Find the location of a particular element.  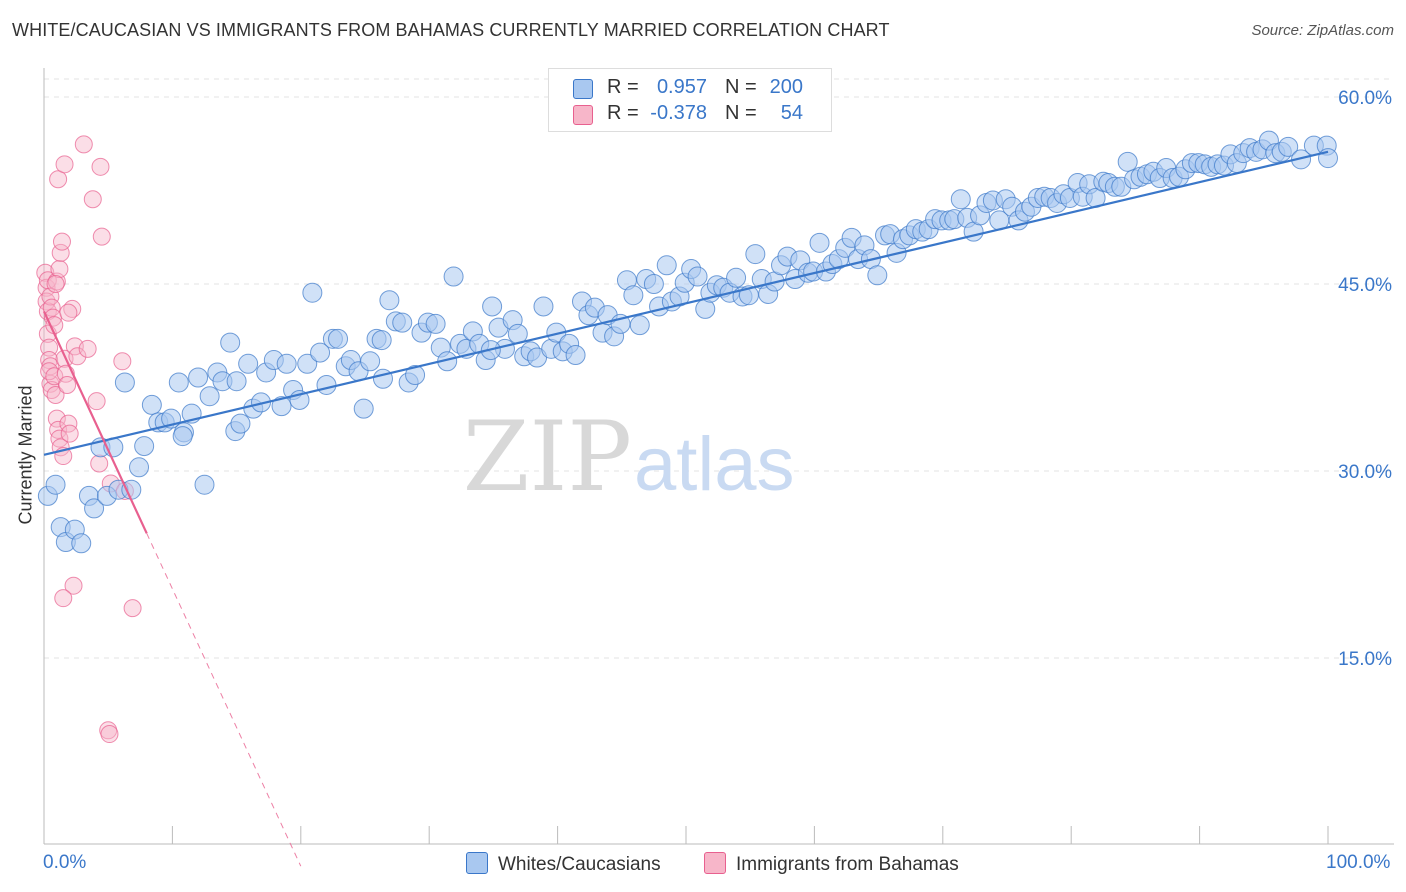

y-tick-label: 15.0% is located at coordinates (1365, 659).